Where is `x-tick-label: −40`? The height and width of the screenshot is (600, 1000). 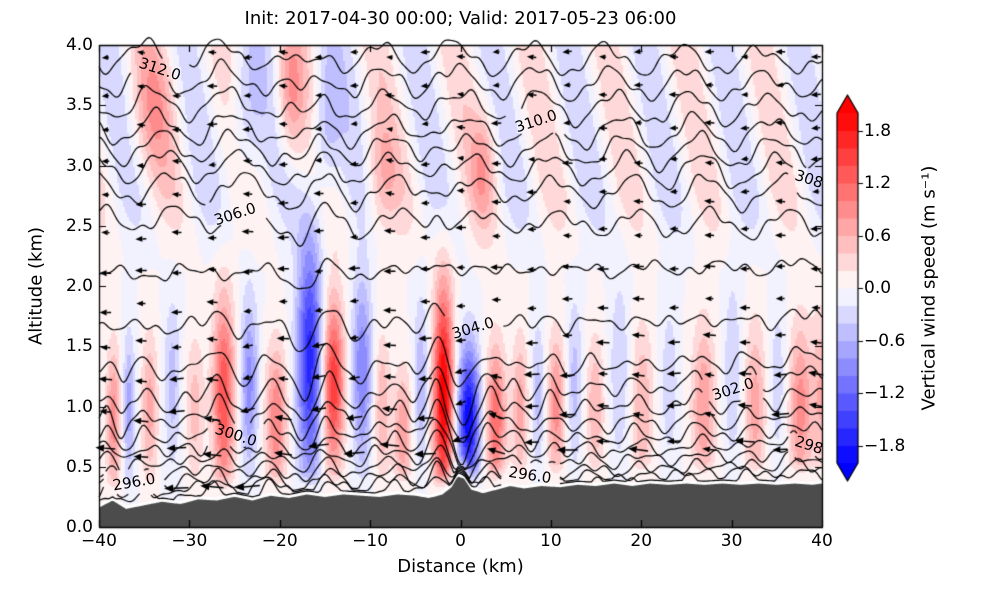 x-tick-label: −40 is located at coordinates (99, 541).